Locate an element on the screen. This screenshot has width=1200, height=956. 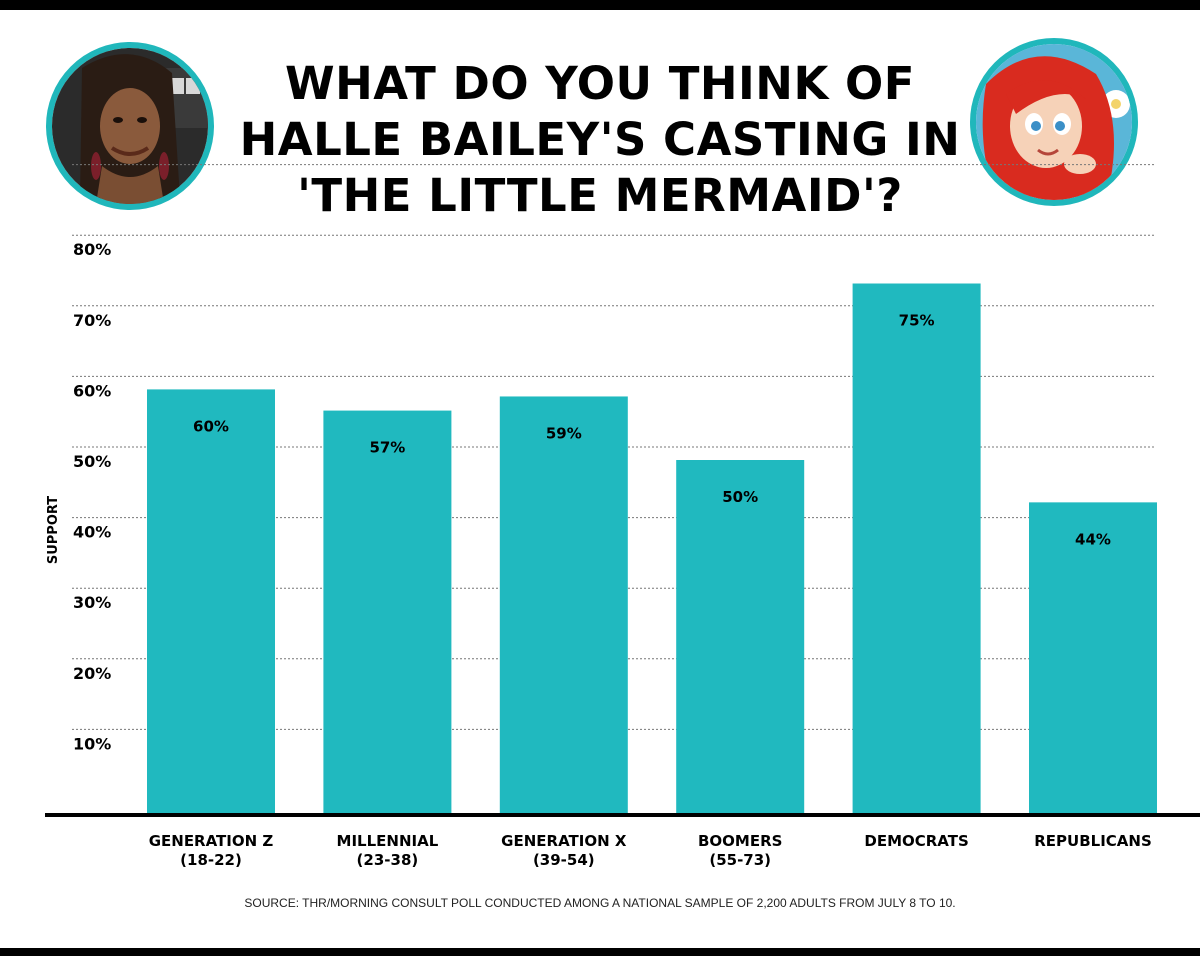
x-category-label: (23-38) is located at coordinates (388, 860).